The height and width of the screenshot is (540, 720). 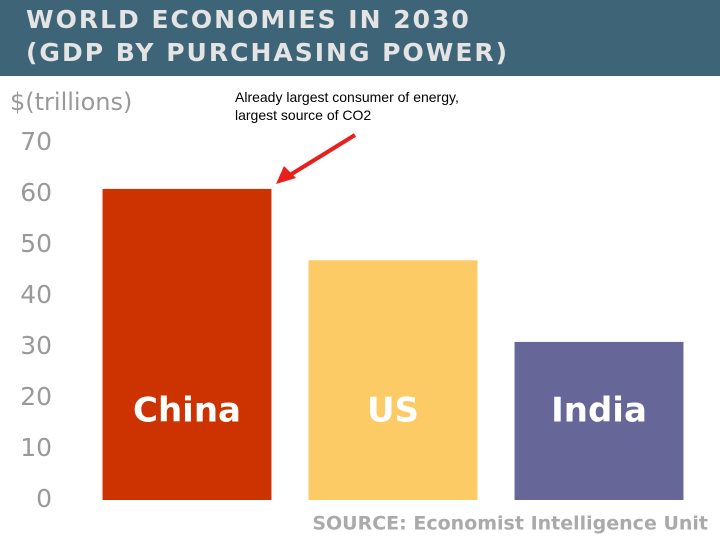 What do you see at coordinates (36, 243) in the screenshot?
I see `y-tick-label: 50` at bounding box center [36, 243].